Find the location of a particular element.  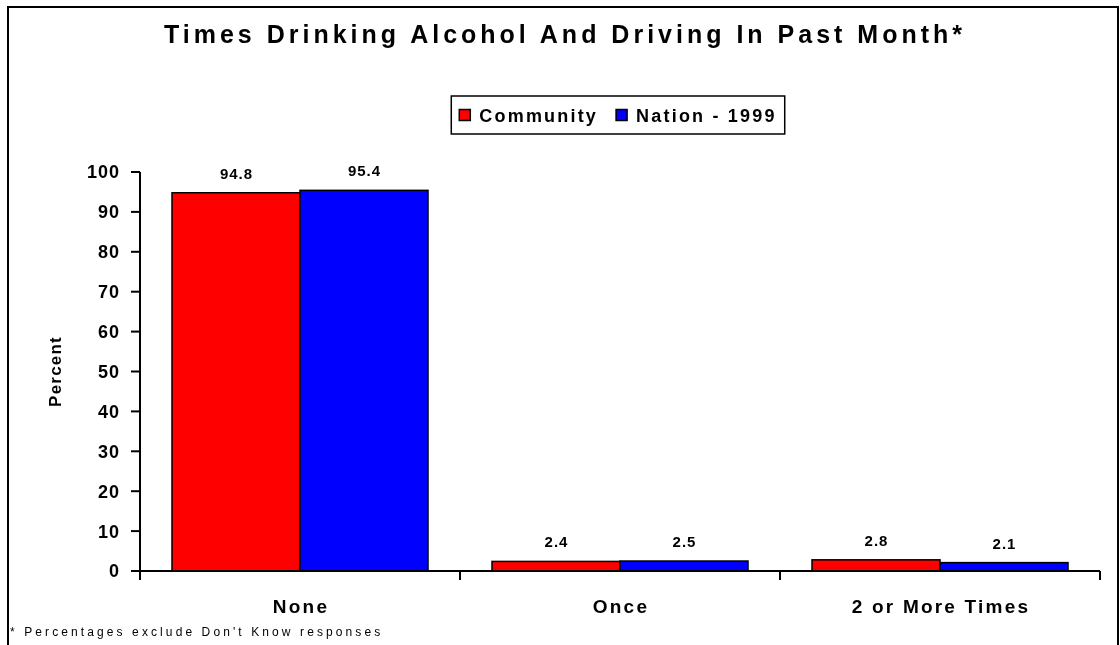

y-tick-label: 40 is located at coordinates (108, 411).